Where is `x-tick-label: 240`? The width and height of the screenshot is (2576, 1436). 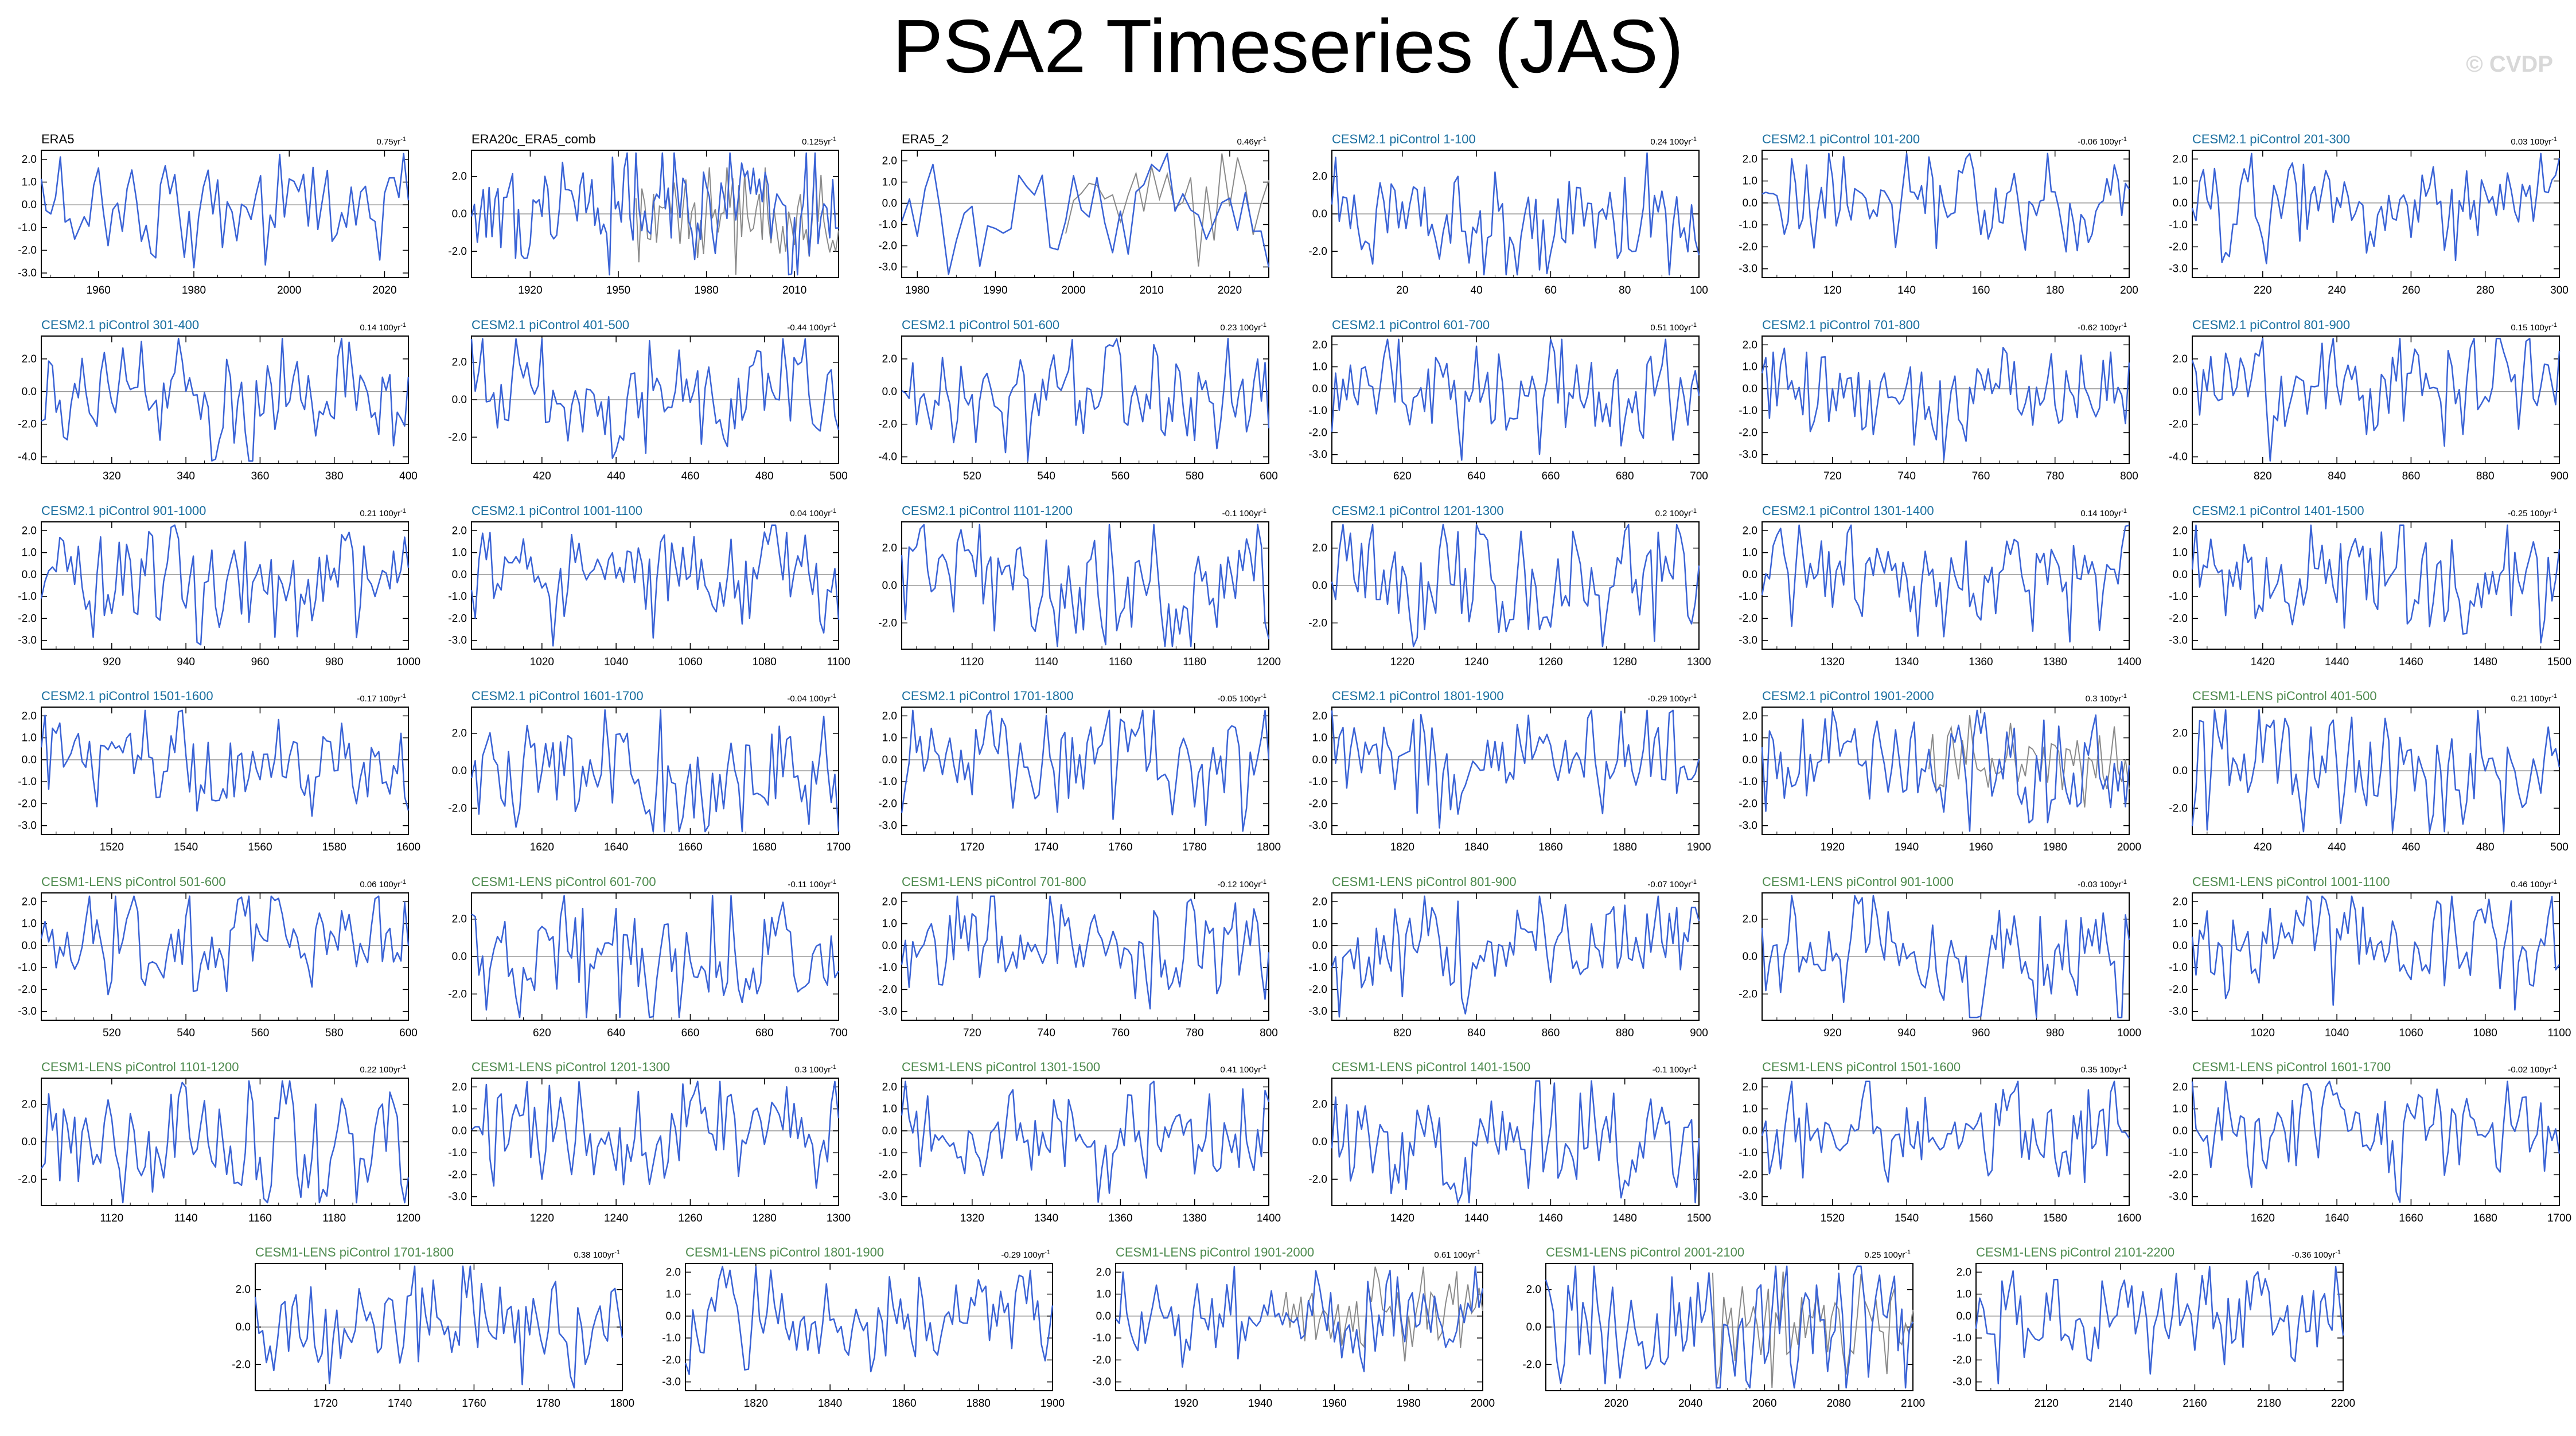 x-tick-label: 240 is located at coordinates (2337, 290).